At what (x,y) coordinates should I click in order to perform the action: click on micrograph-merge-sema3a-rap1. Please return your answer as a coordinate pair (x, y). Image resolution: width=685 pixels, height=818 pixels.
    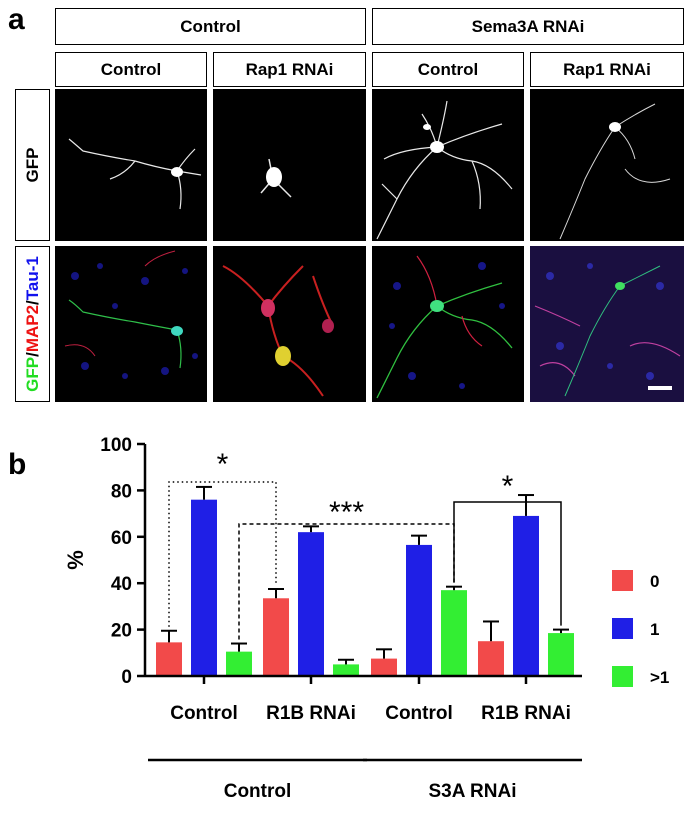
    Looking at the image, I should click on (607, 324).